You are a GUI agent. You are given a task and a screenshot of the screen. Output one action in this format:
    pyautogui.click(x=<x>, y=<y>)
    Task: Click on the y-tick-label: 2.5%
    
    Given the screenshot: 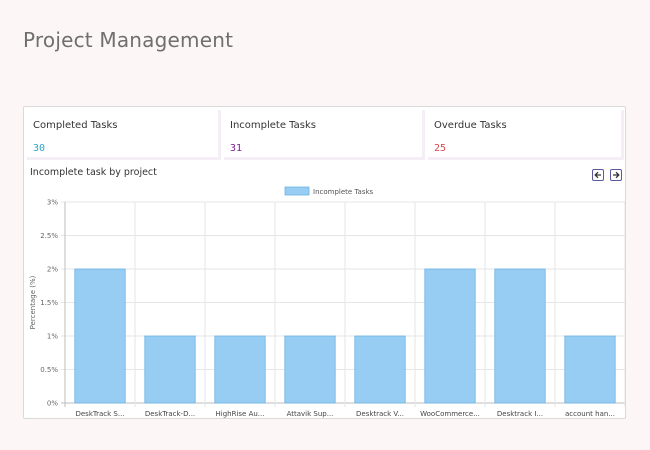 What is the action you would take?
    pyautogui.click(x=49, y=236)
    